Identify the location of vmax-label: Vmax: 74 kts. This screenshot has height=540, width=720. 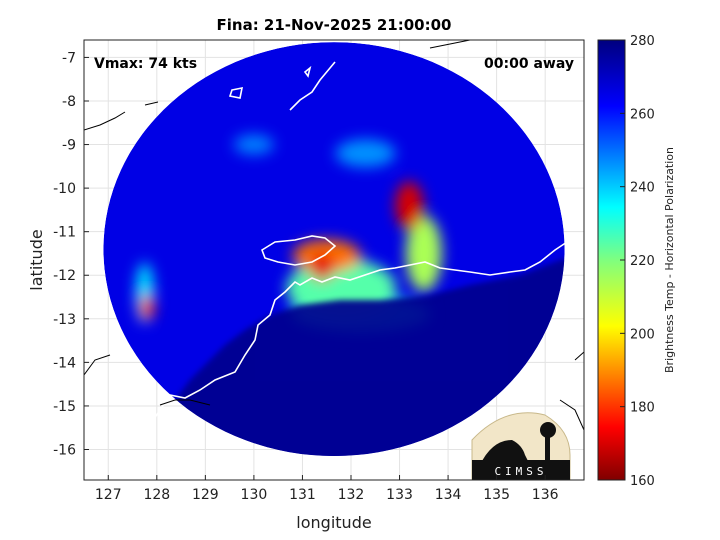
(145, 64).